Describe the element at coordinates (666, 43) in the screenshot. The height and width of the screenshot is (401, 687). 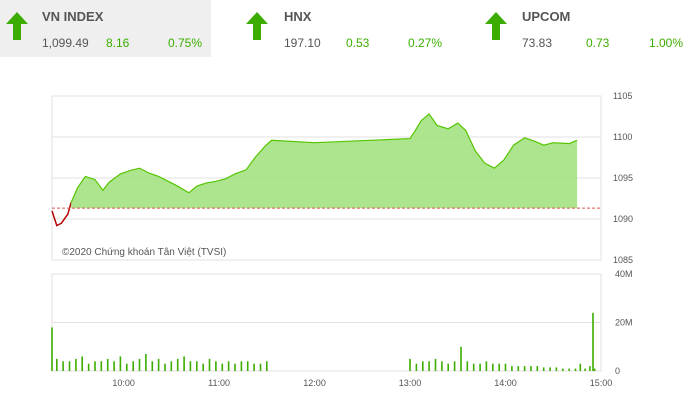
I see `index-percent: 1.00%` at that location.